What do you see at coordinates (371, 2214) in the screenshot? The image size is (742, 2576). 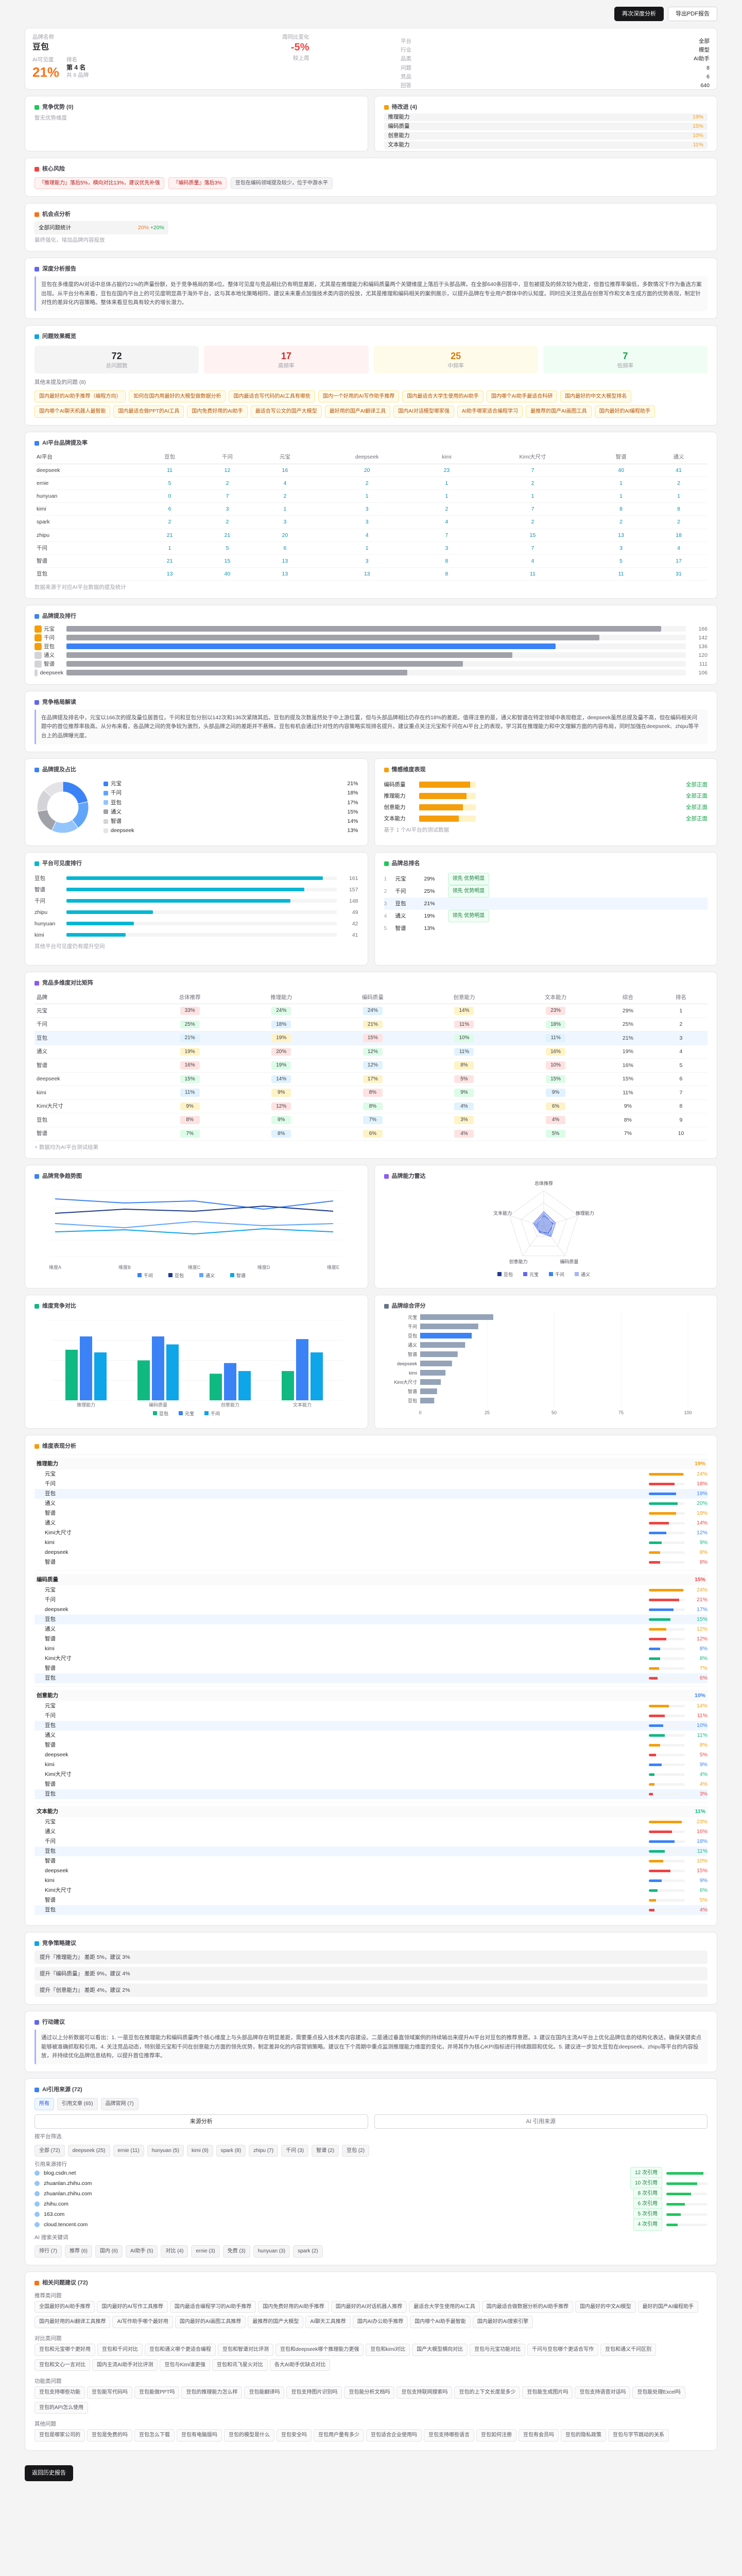 I see `source-row: 163.com 5 次引用` at bounding box center [371, 2214].